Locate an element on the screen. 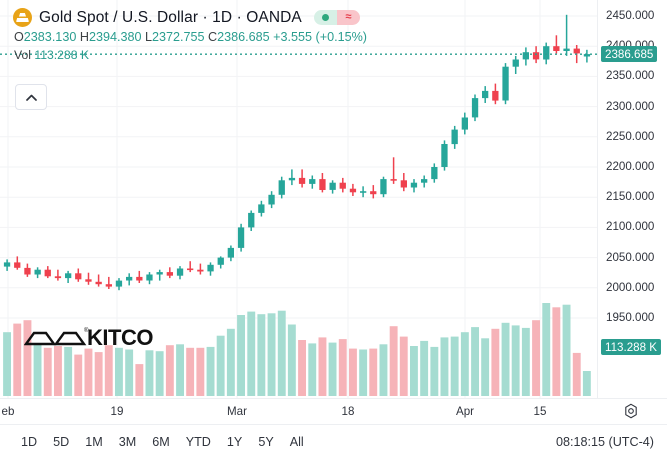 The height and width of the screenshot is (458, 667). time-tick-label: Mar is located at coordinates (237, 411).